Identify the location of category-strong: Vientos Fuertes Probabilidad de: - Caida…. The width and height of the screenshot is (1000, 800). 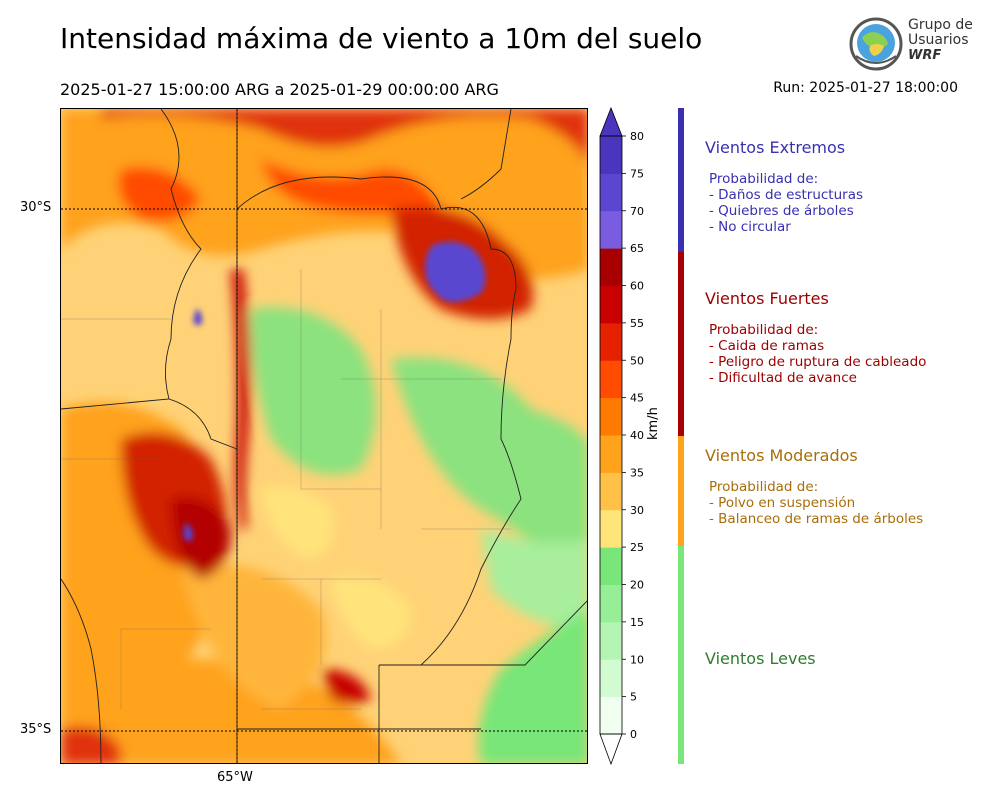
(850, 337).